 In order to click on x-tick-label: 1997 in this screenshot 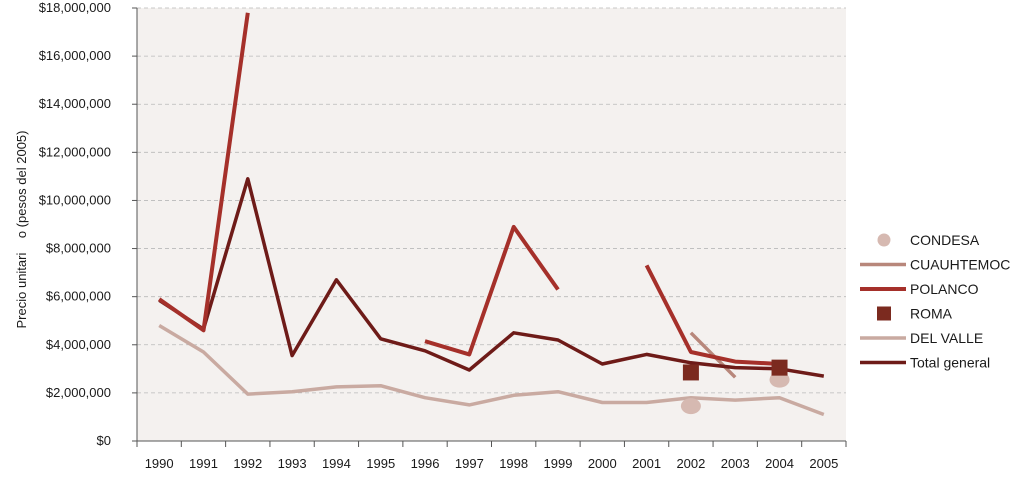, I will do `click(469, 463)`.